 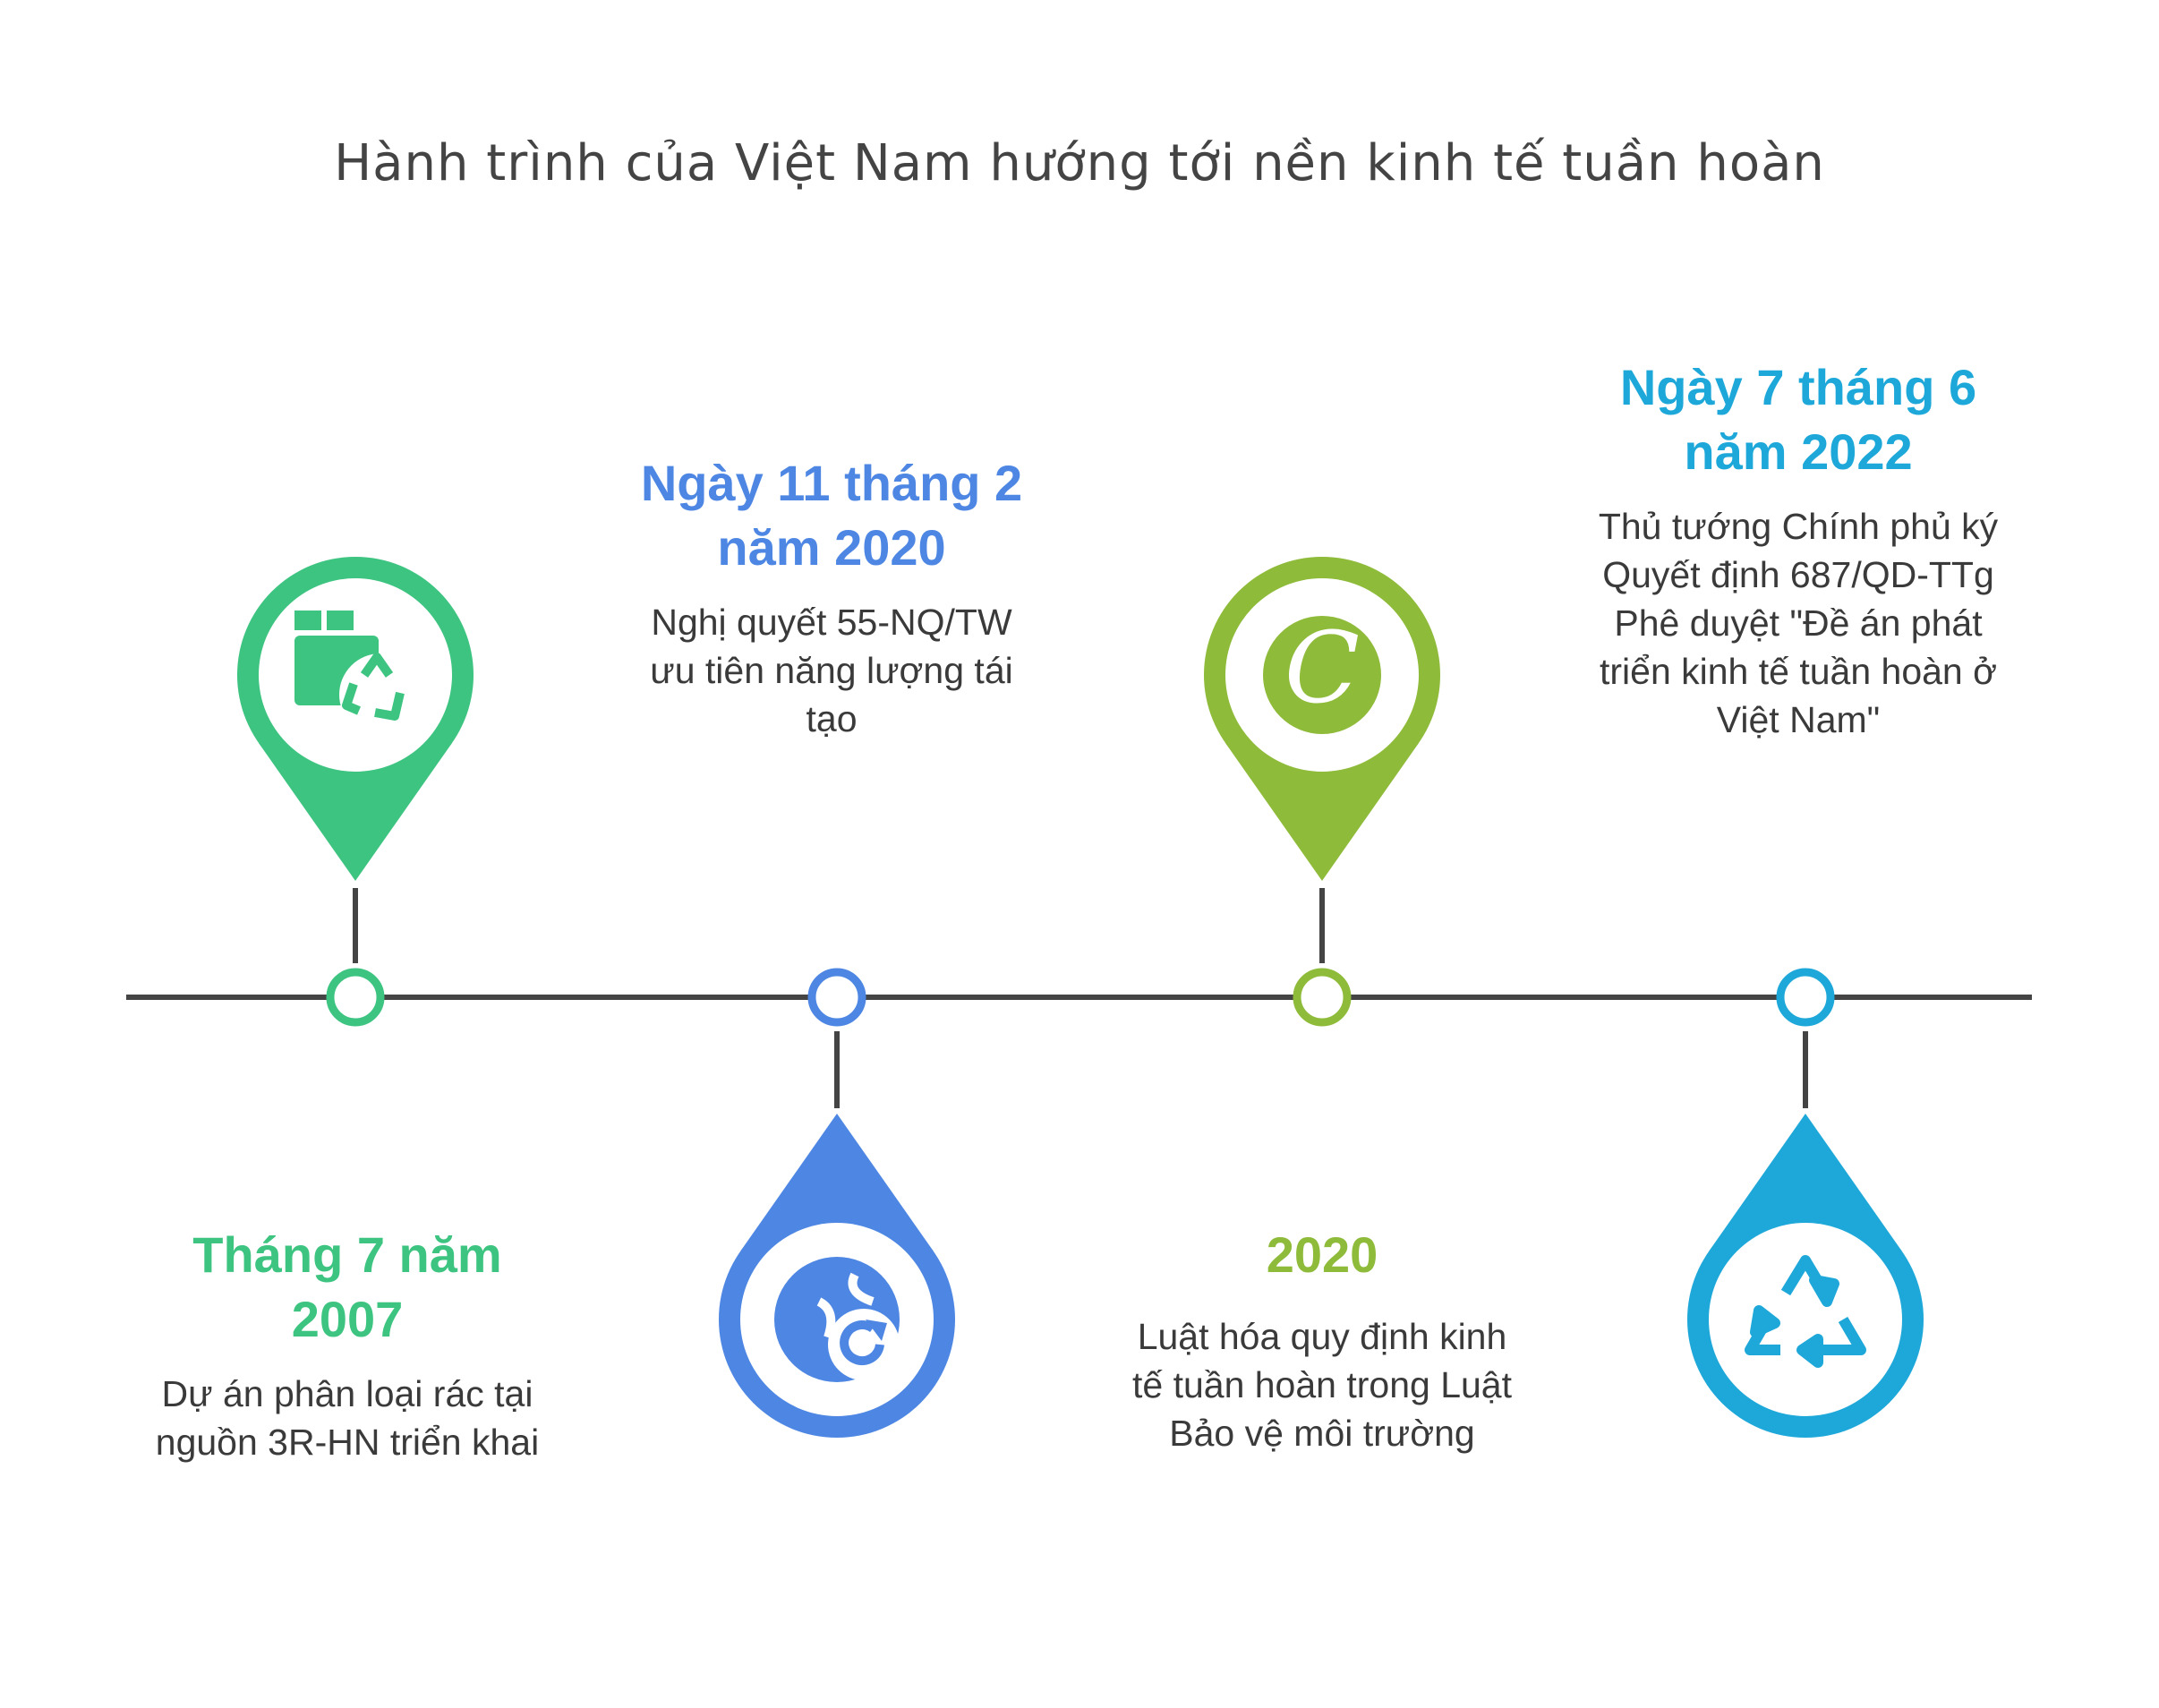 I want to click on map-pin-marker: C, so click(x=1322, y=719).